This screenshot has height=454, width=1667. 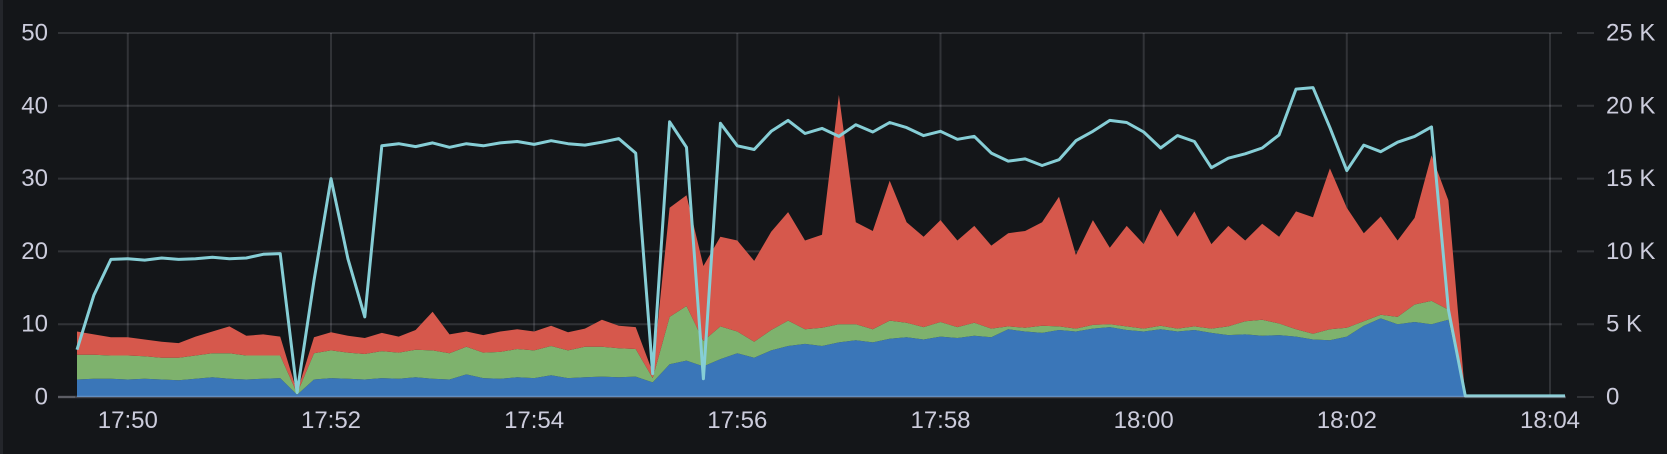 What do you see at coordinates (1630, 105) in the screenshot?
I see `right-axis-tick-label: 20 K` at bounding box center [1630, 105].